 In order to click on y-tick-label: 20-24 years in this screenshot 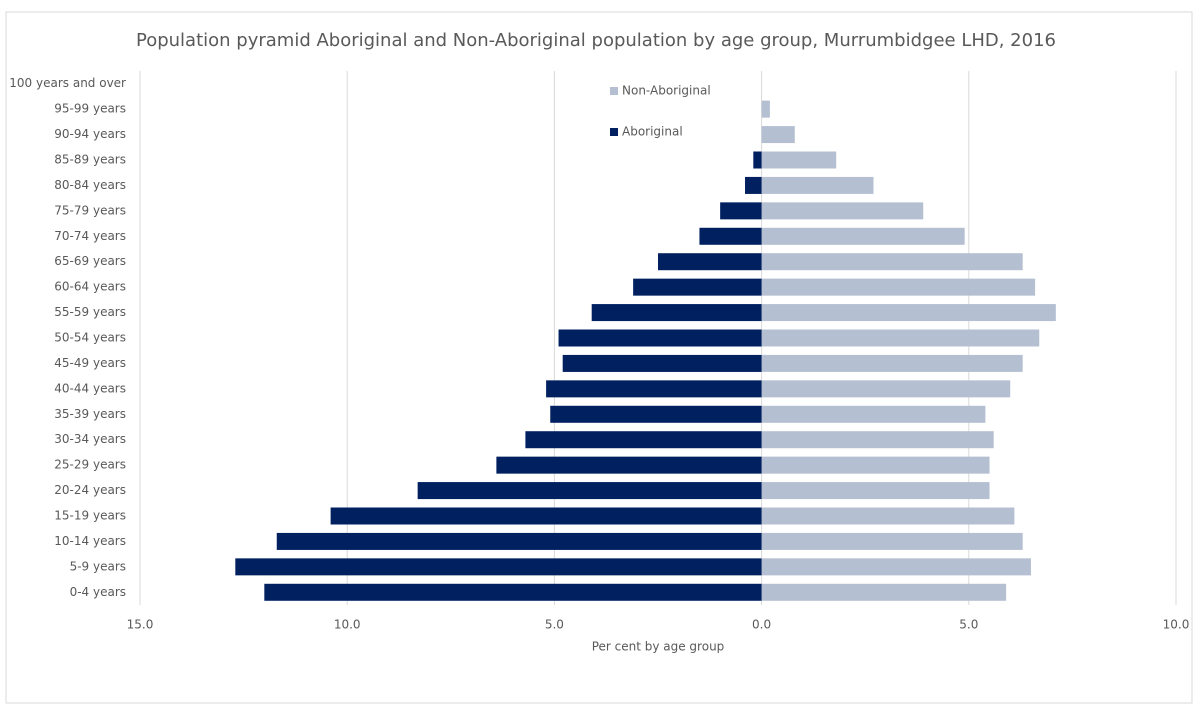, I will do `click(90, 490)`.